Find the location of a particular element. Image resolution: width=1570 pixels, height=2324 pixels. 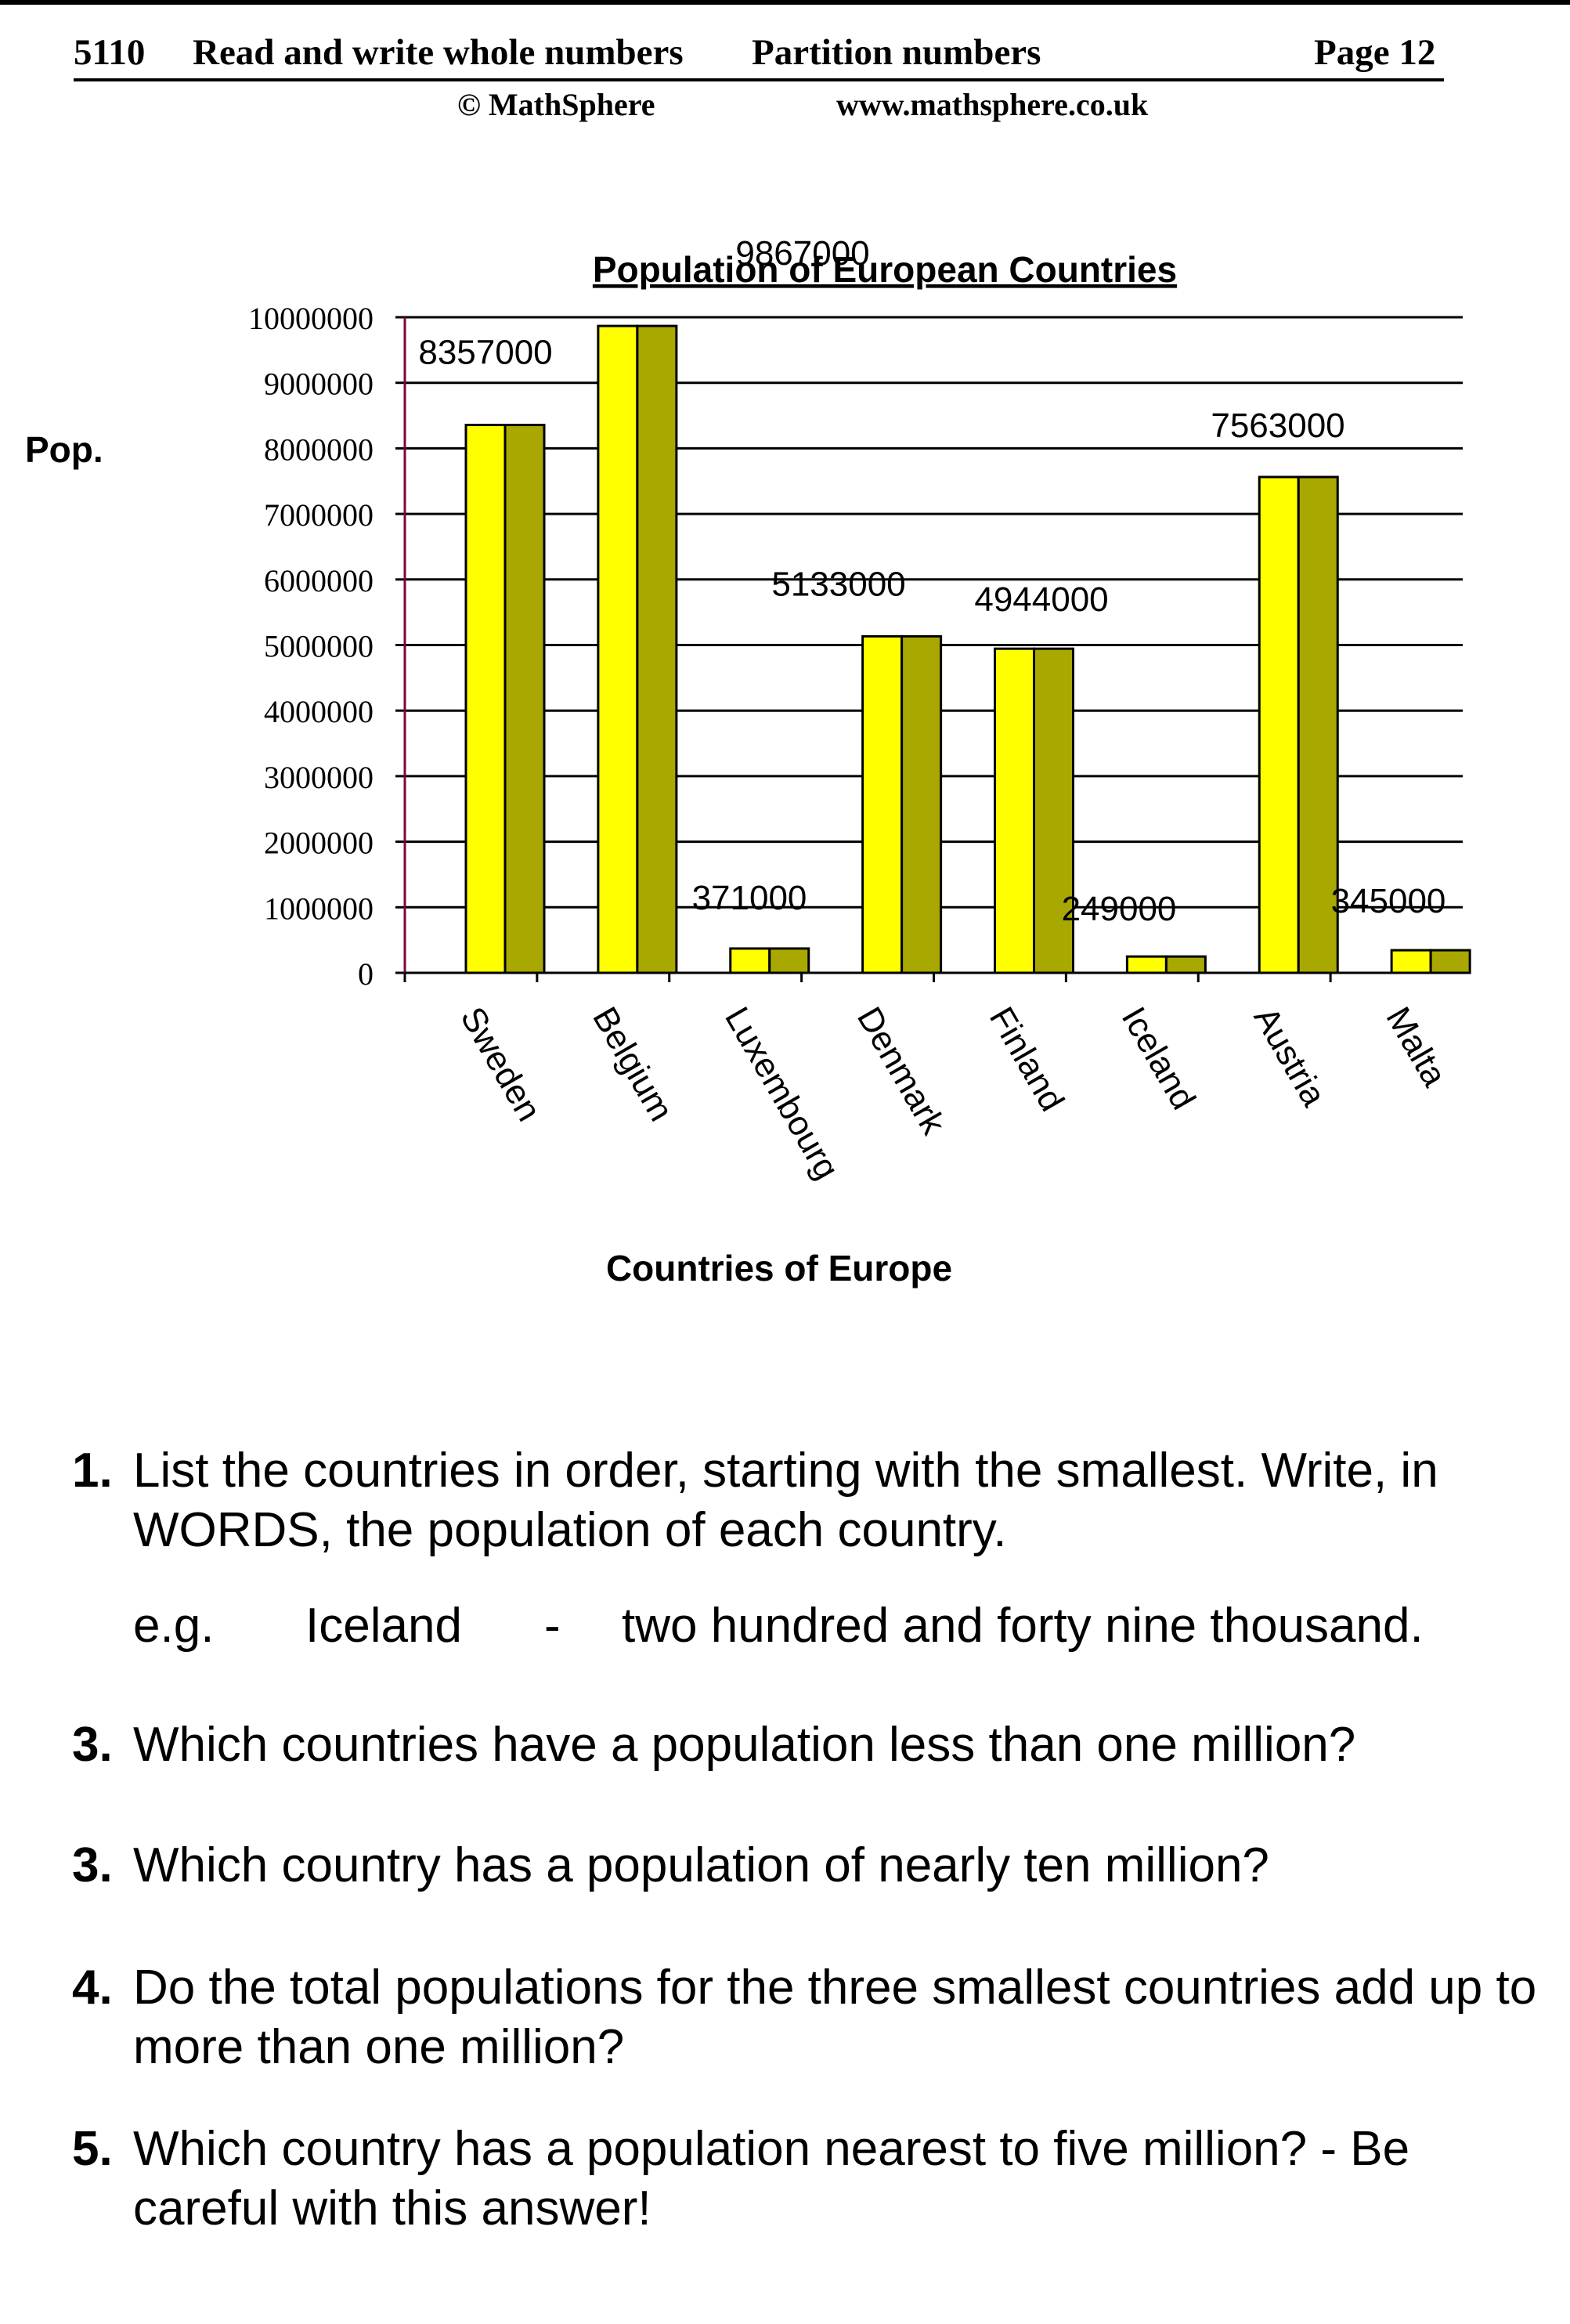

data-label: 4944000 is located at coordinates (1041, 599).